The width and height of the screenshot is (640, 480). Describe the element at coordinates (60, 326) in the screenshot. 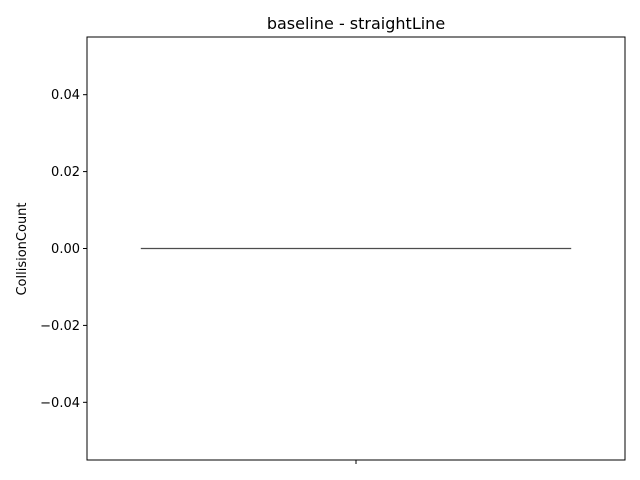

I see `y-tick-label: −0.02` at that location.